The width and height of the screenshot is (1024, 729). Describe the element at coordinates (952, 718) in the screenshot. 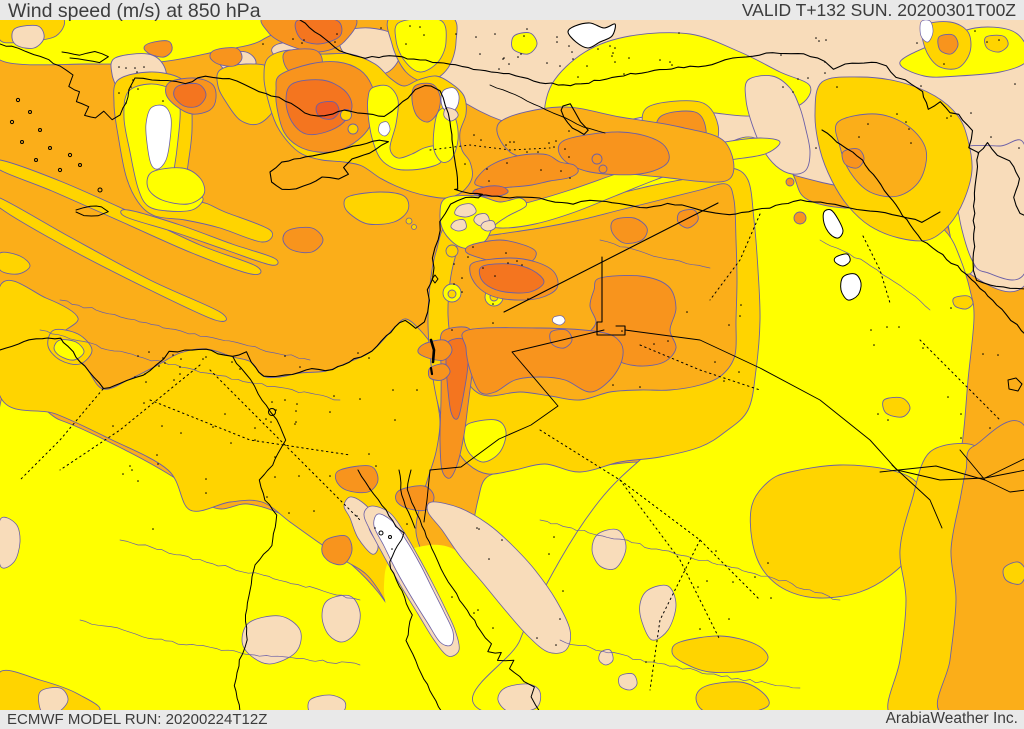

I see `svg-text: ArabiaWeather Inc.` at that location.